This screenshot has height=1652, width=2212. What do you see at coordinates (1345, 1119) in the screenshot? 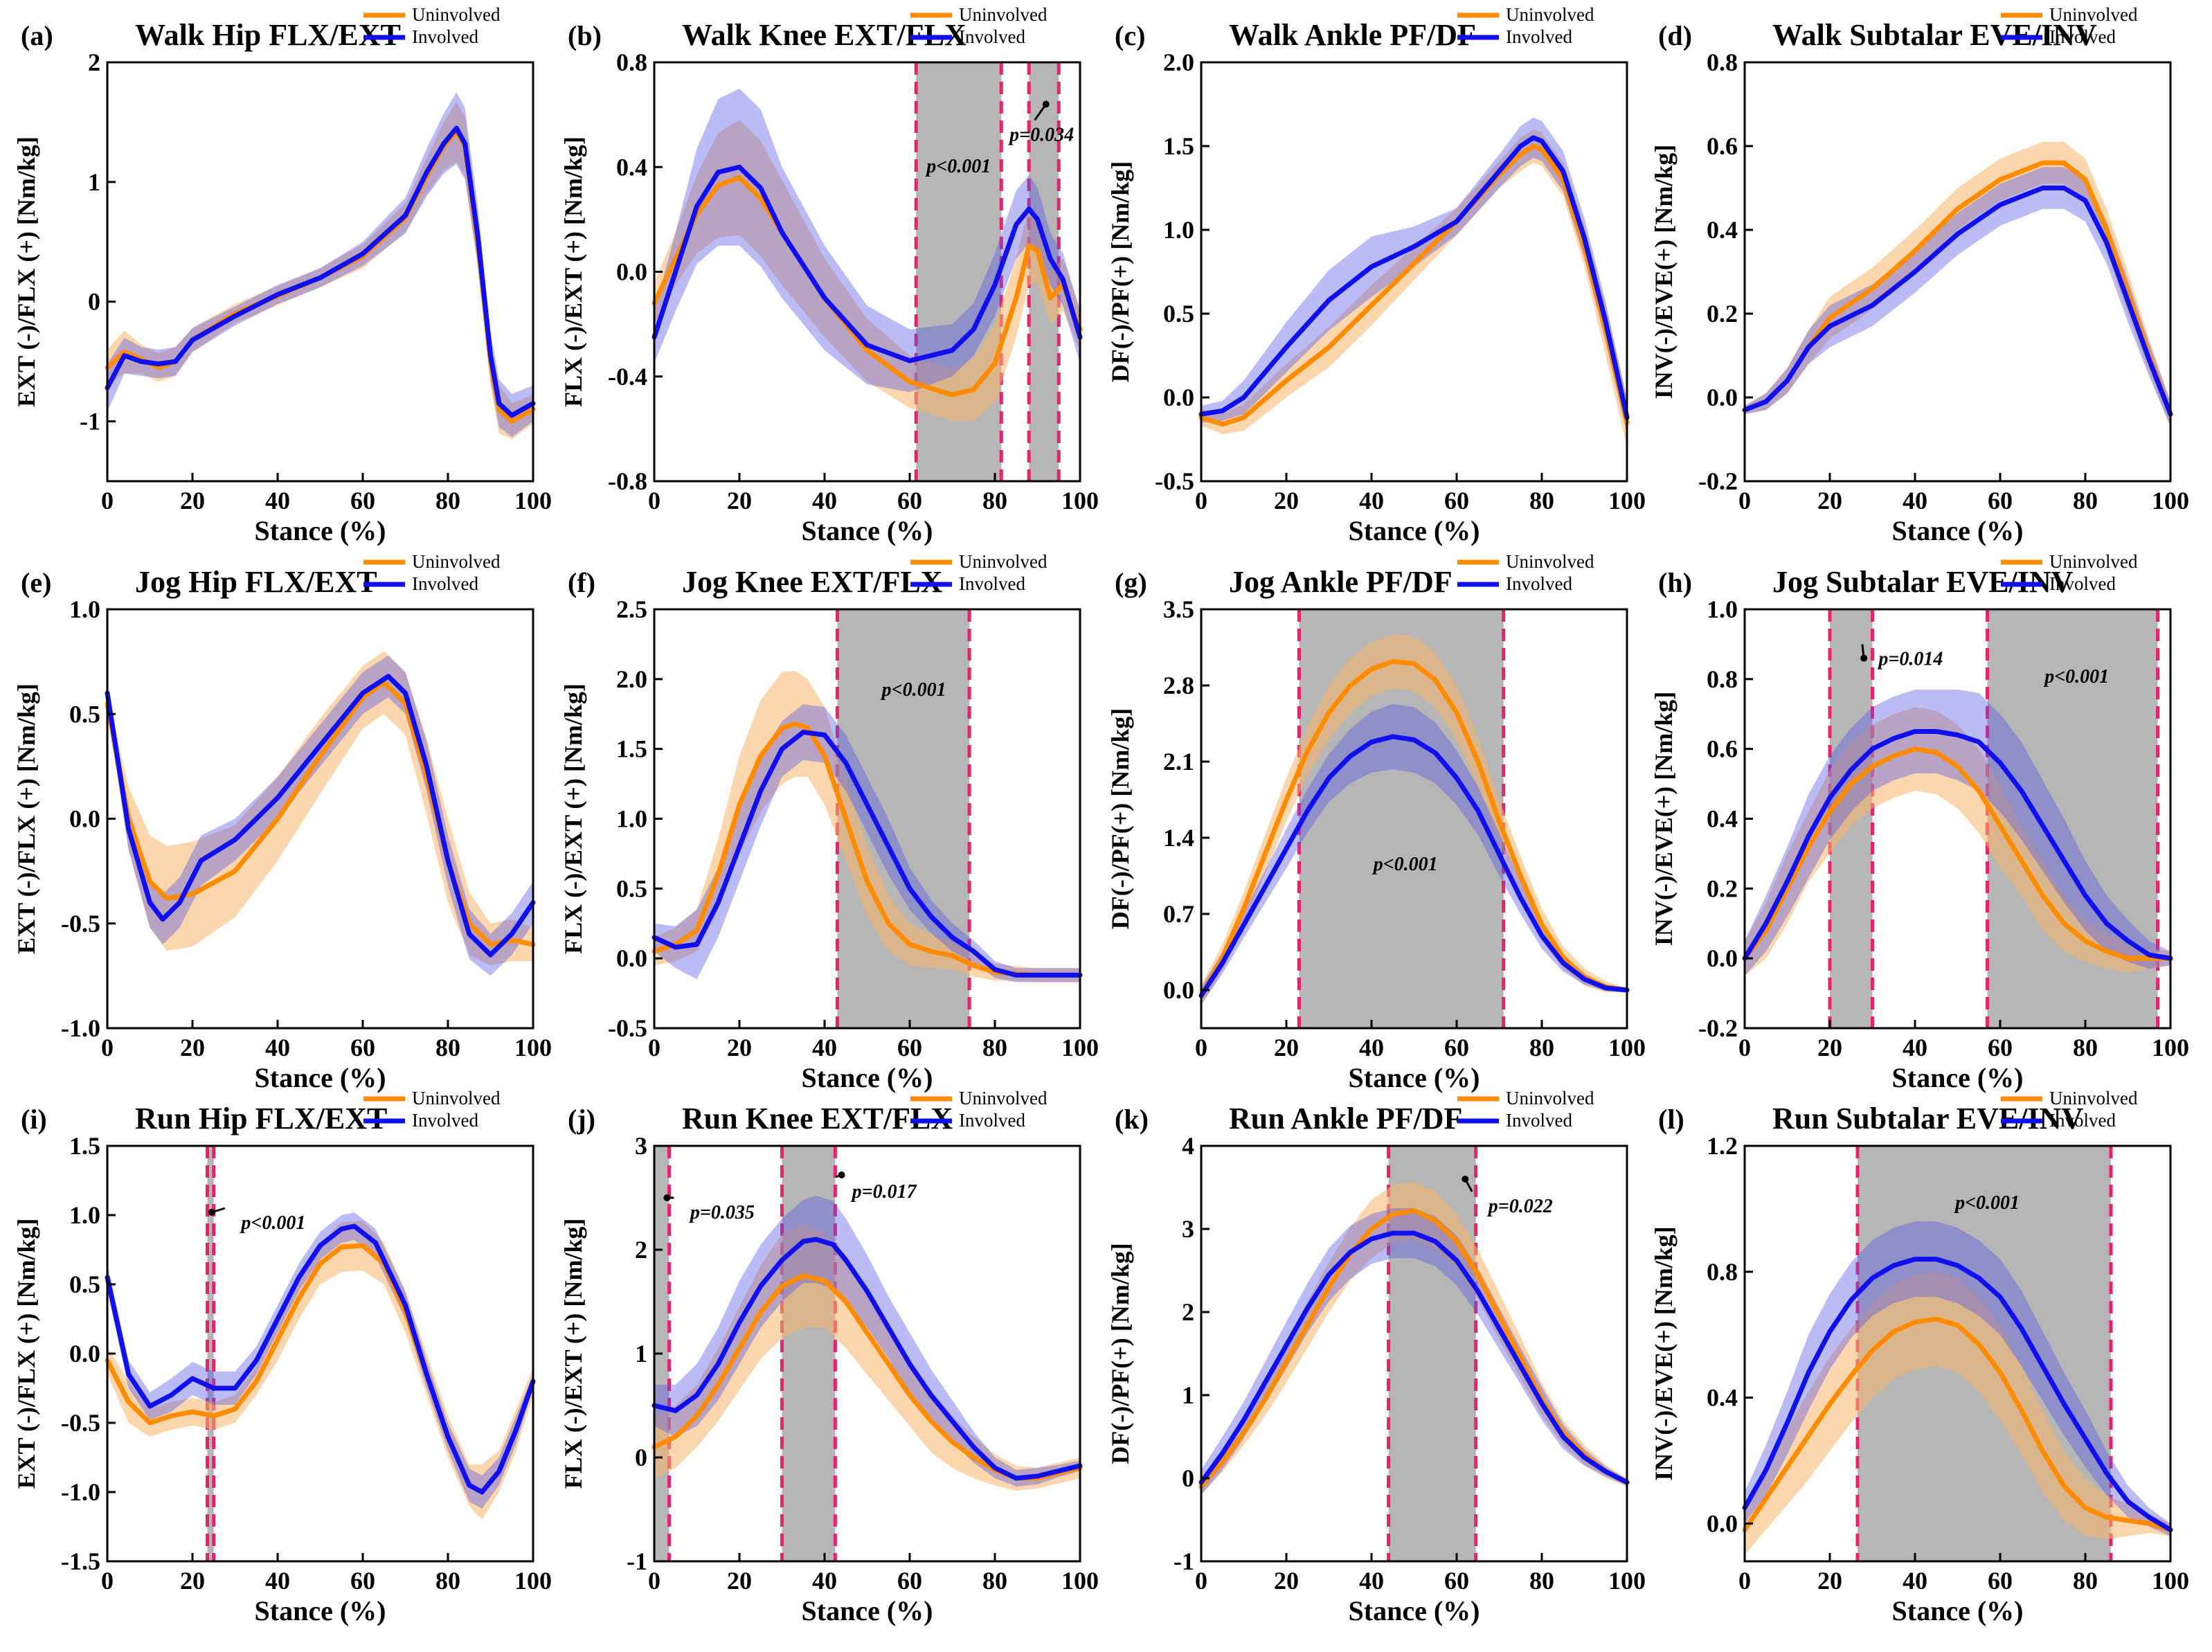
I see `chart-title: Run Ankle PF/DF` at bounding box center [1345, 1119].